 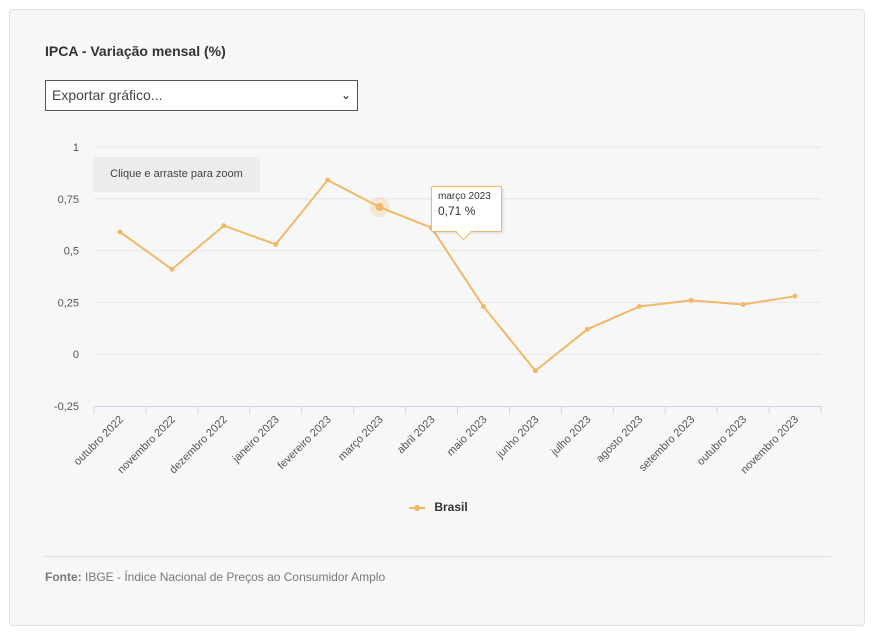 I want to click on x-tick-label: janeiro 2023, so click(x=256, y=440).